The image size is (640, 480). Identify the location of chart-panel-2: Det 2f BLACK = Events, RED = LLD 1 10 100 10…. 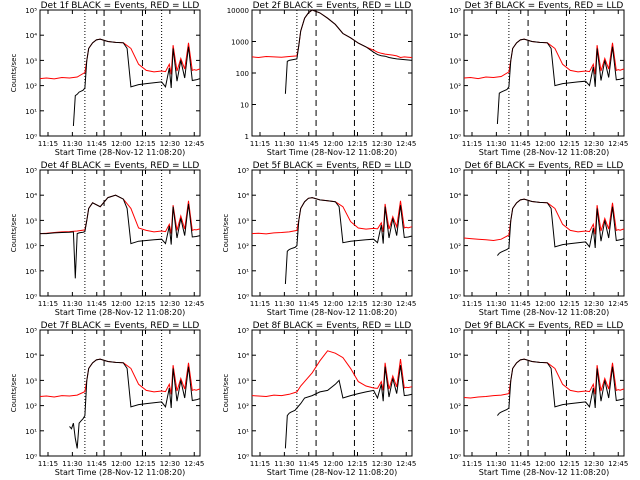
(322, 79).